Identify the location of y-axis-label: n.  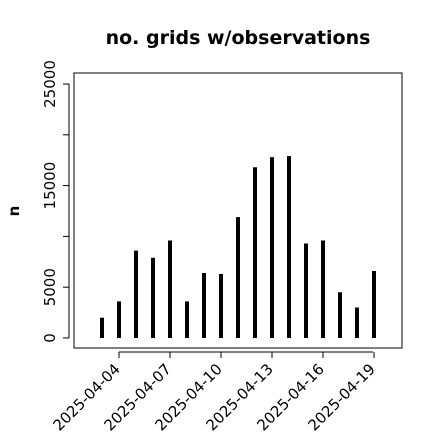
(14, 211).